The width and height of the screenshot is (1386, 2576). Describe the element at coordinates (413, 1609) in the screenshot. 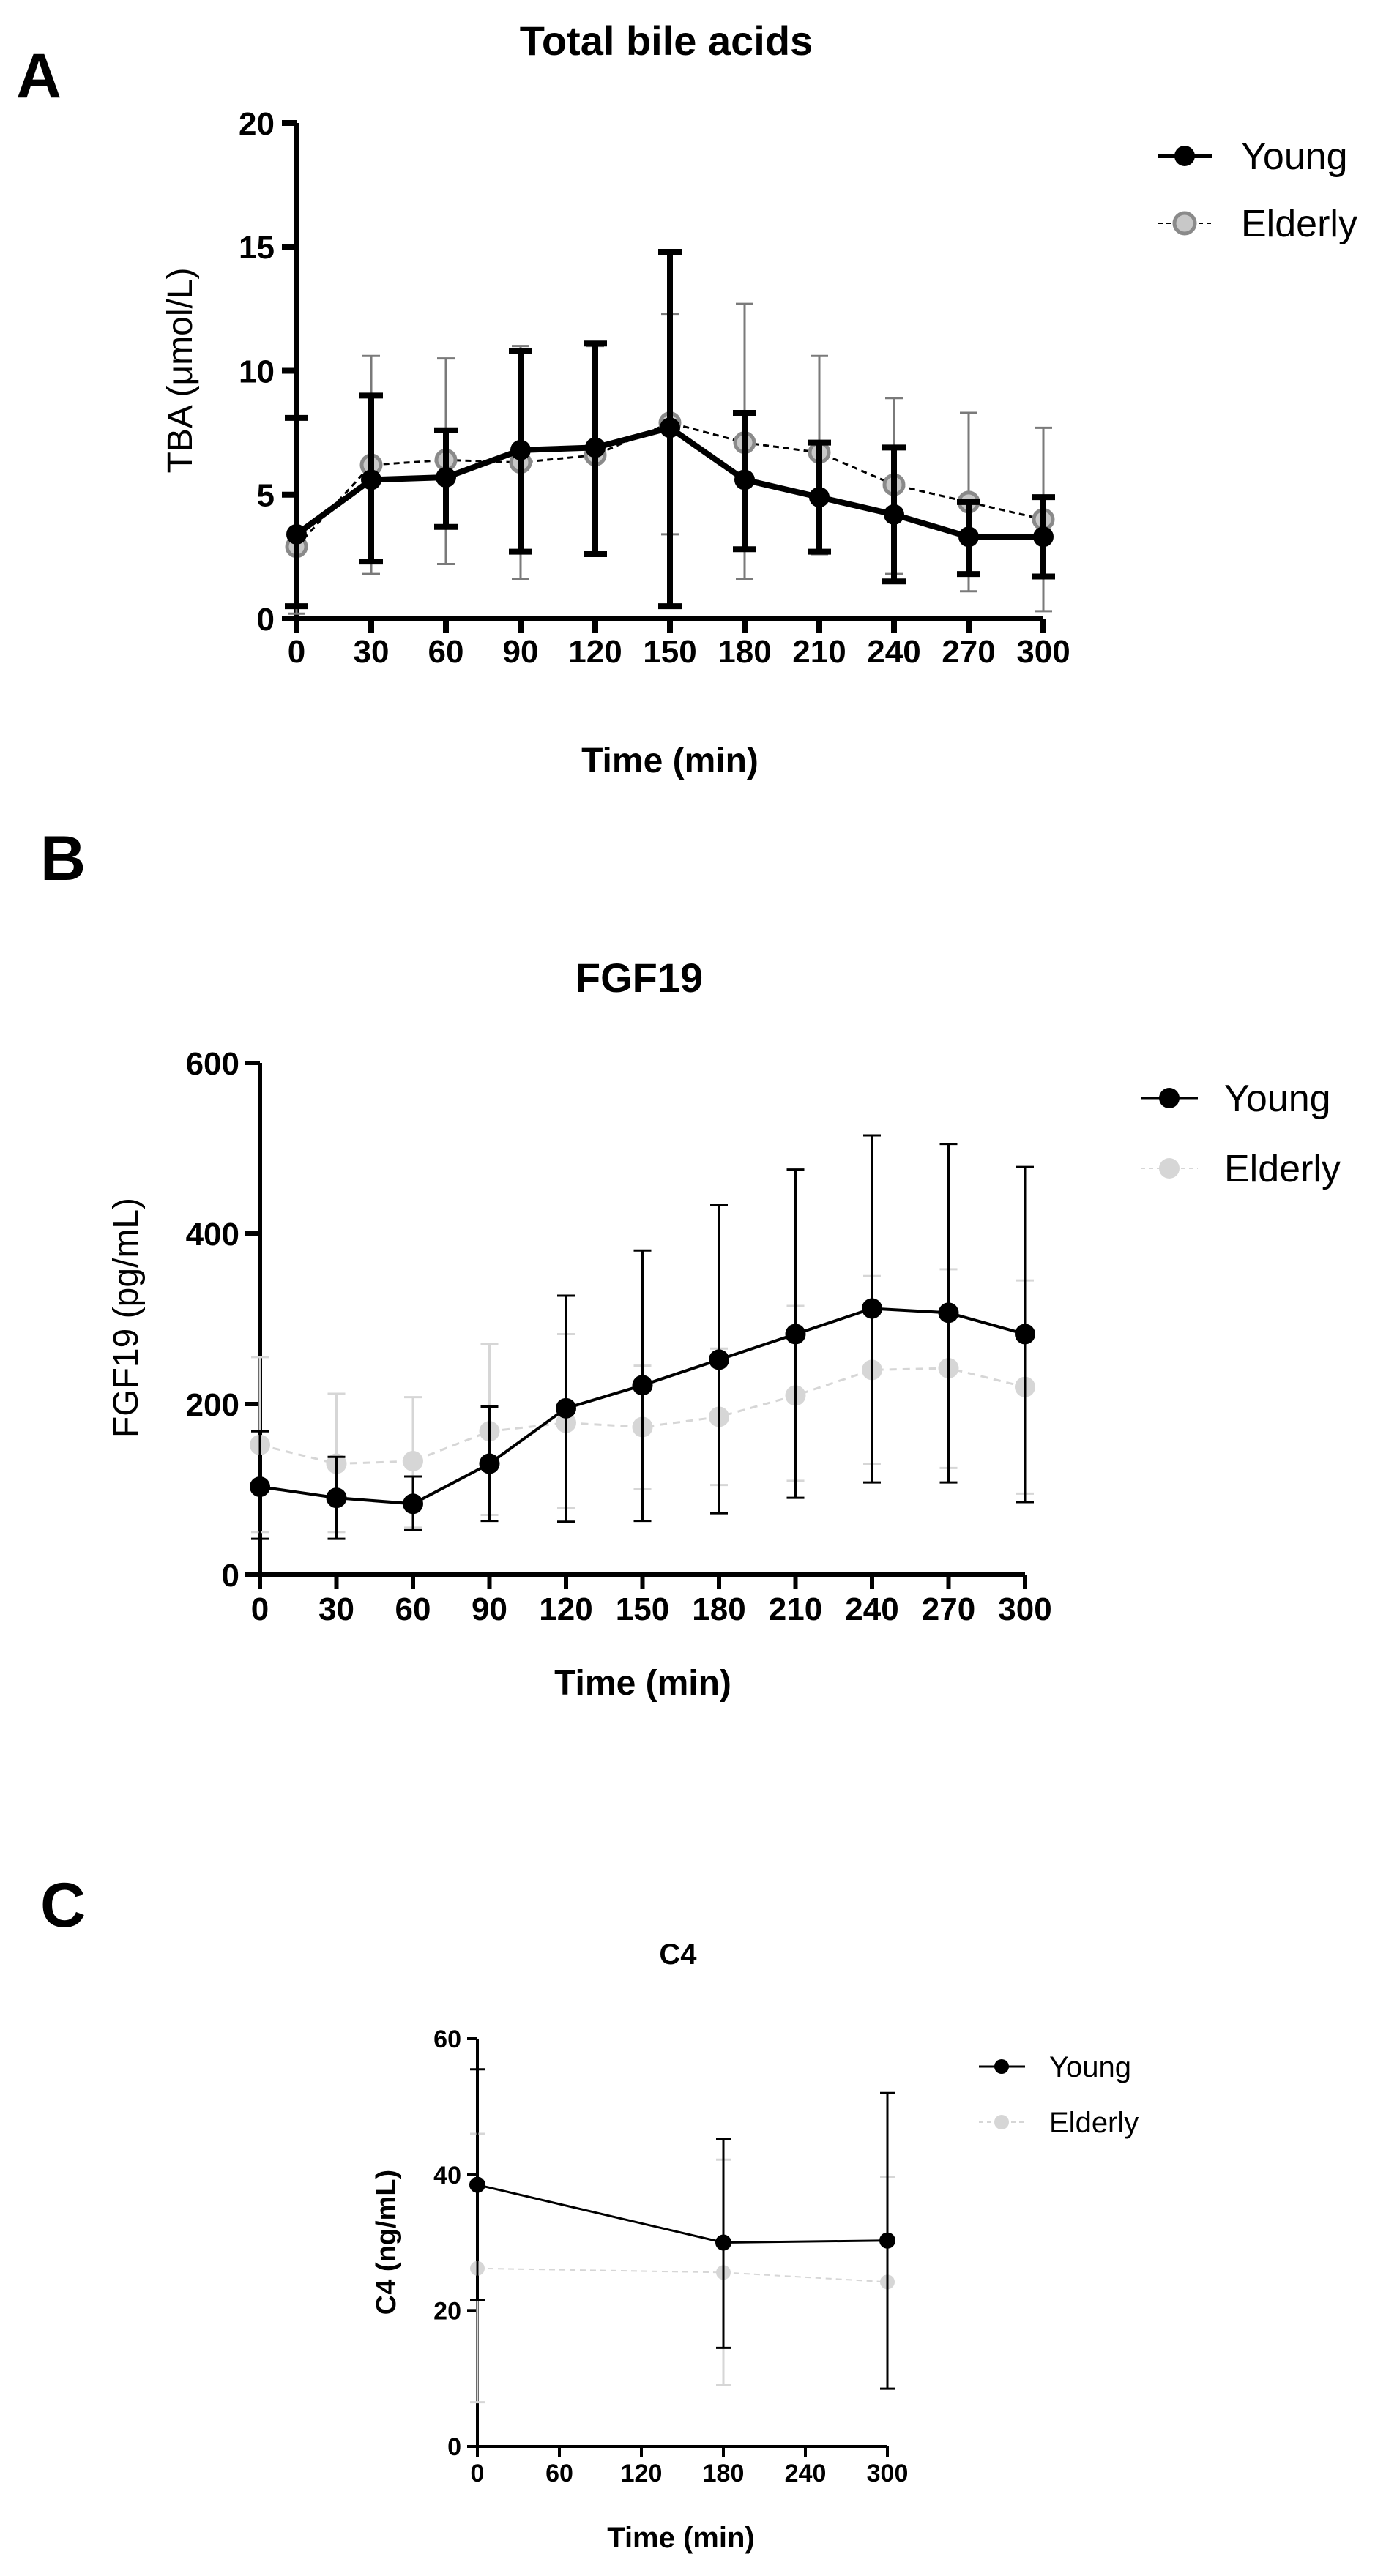

I see `chart-b-x-tick-label: 60` at that location.